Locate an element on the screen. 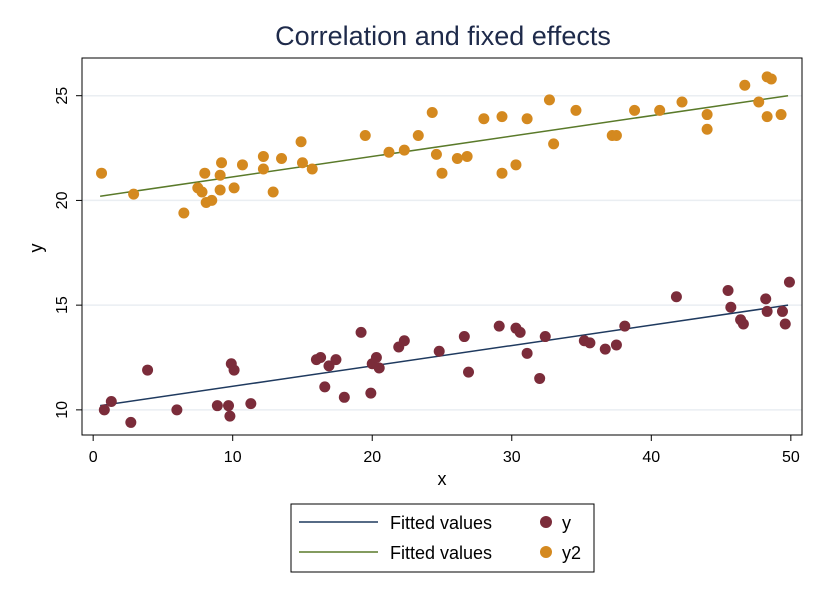  legend-label-fitted-values-y2: Fitted values is located at coordinates (441, 553).